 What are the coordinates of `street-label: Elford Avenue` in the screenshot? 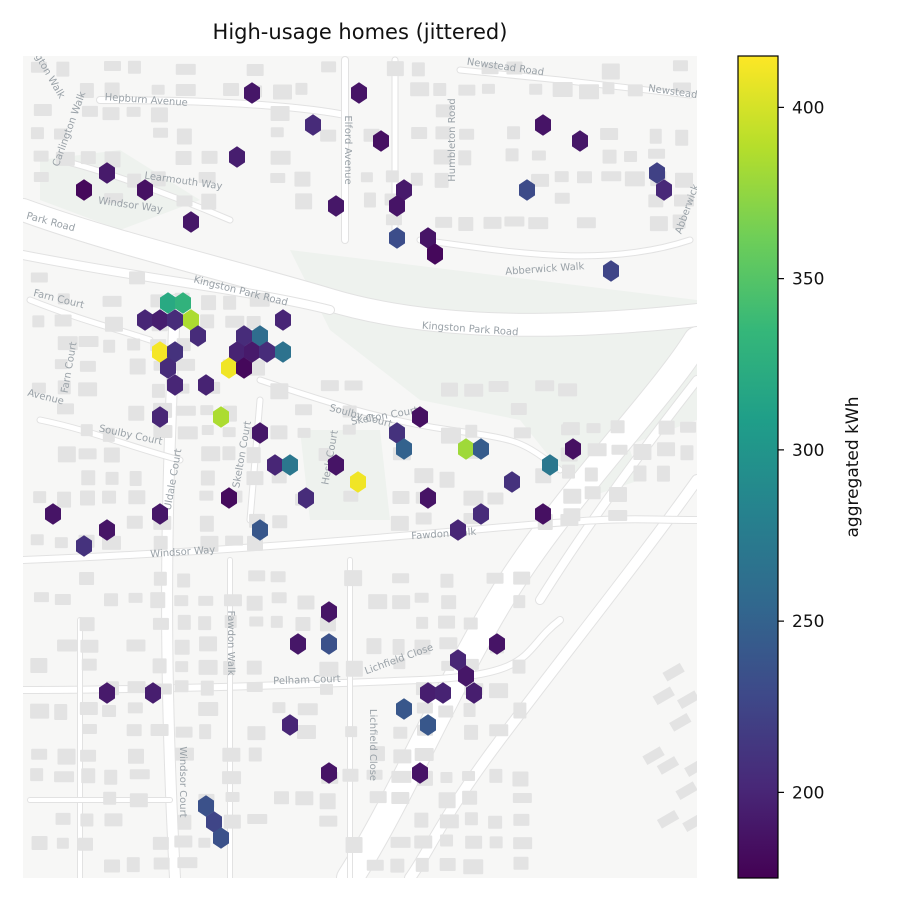 It's located at (347, 149).